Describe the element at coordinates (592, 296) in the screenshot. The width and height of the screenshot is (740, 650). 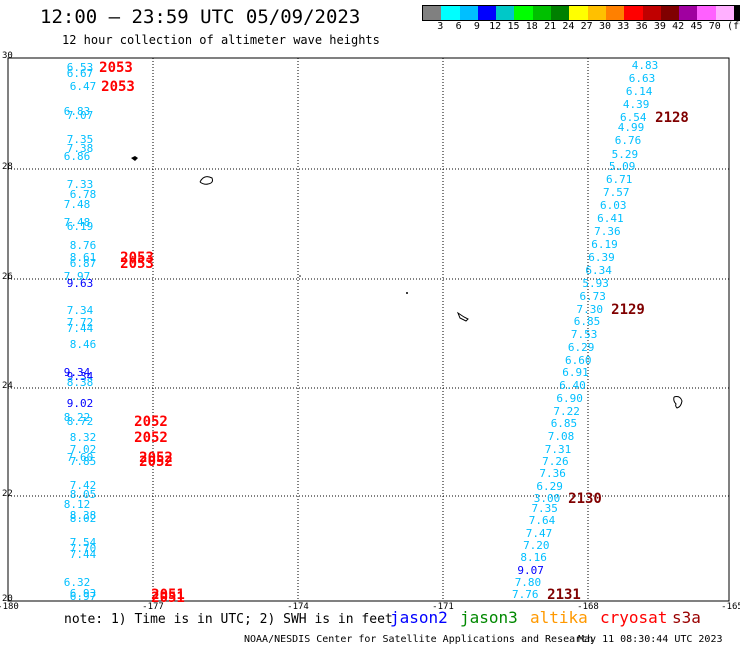
I see `wave-height-label: 6.73` at that location.